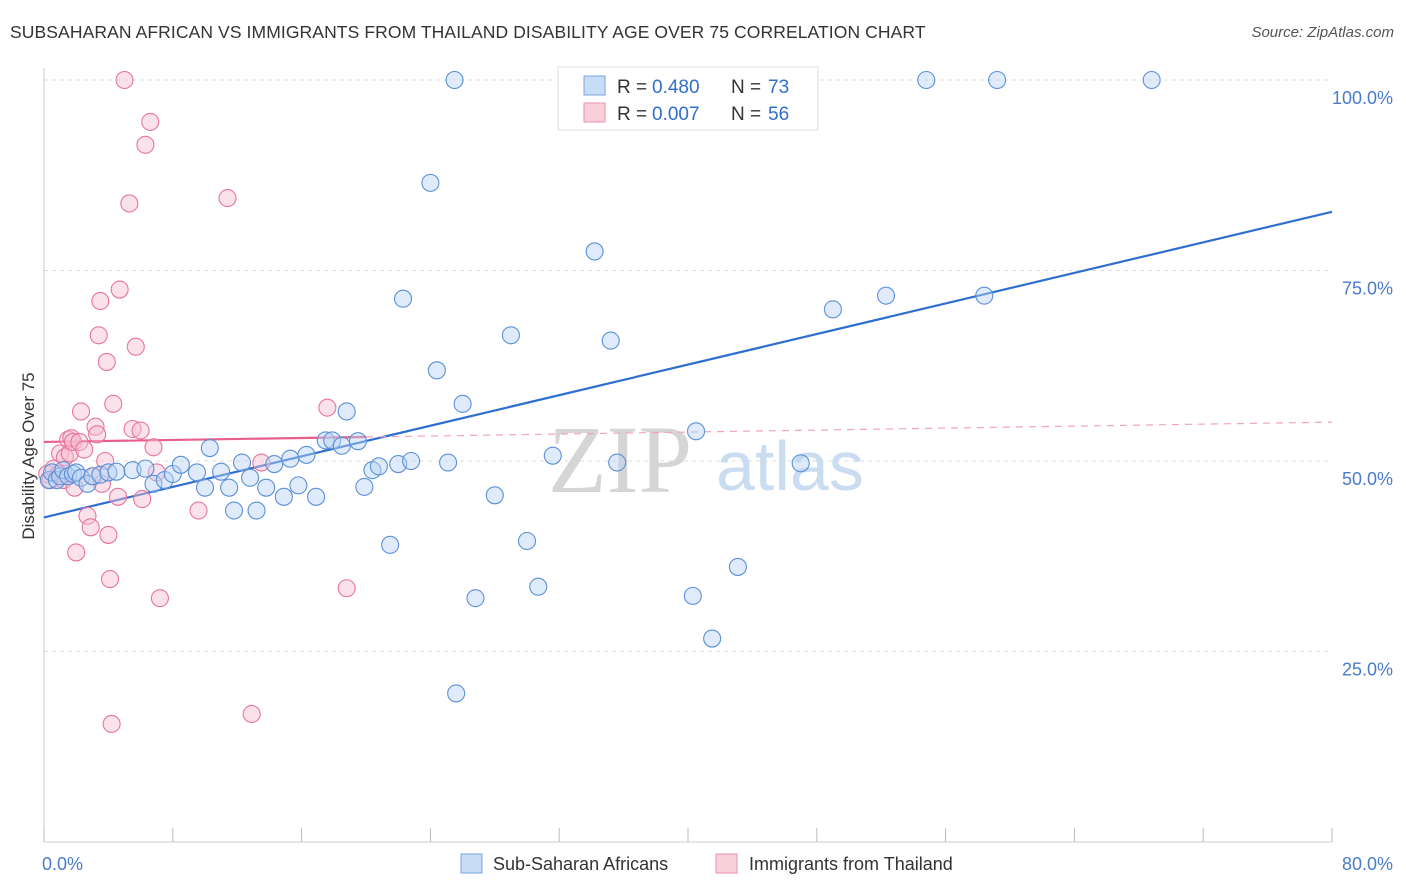 This screenshot has width=1406, height=892. What do you see at coordinates (1322, 32) in the screenshot?
I see `source-credit: Source: ZipAtlas.com` at bounding box center [1322, 32].